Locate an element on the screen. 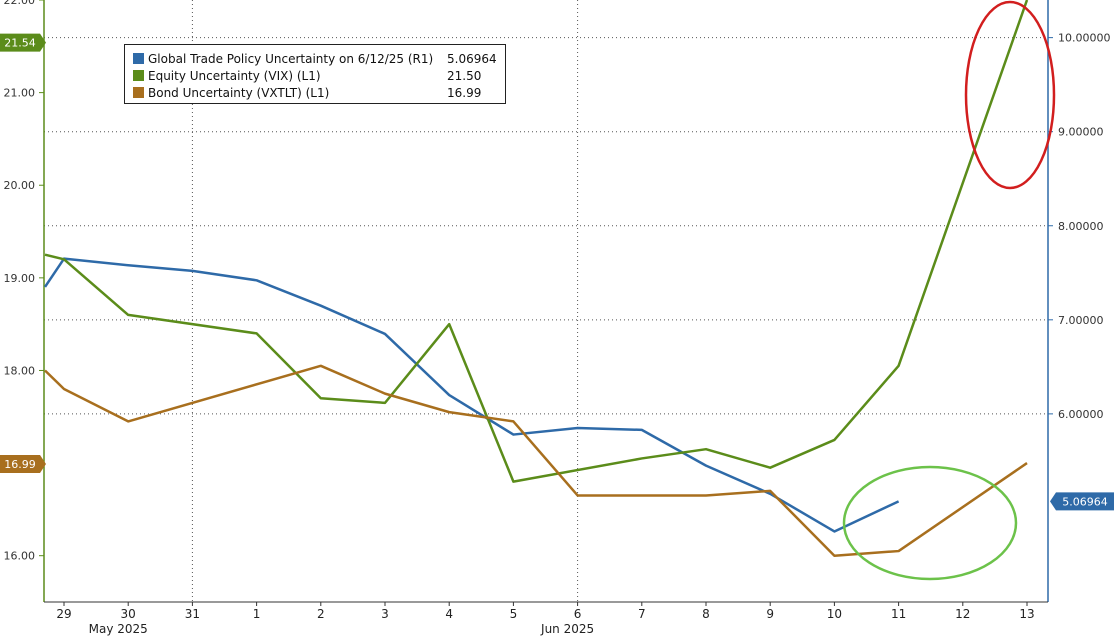  x-axis-tick-label: 1 is located at coordinates (257, 614).